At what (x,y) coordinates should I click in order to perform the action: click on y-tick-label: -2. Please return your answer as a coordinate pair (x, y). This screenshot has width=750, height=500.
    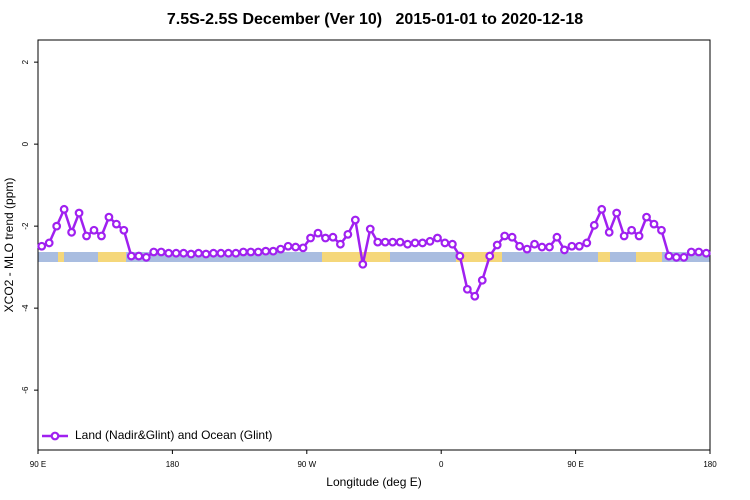
    Looking at the image, I should click on (25, 226).